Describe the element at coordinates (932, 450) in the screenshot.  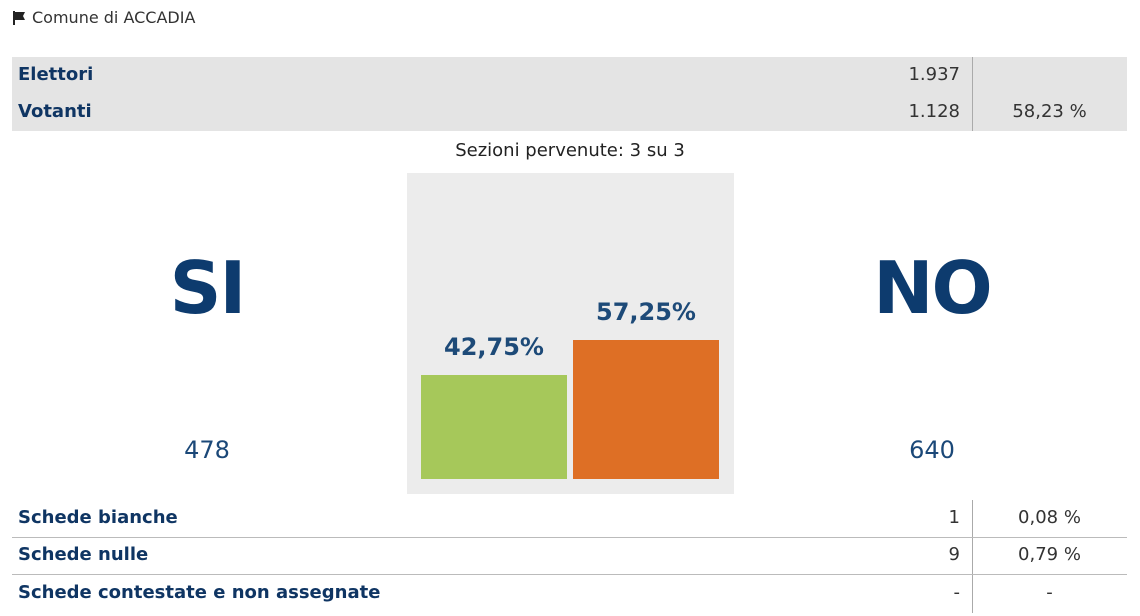
I see `result-votes: 640` at that location.